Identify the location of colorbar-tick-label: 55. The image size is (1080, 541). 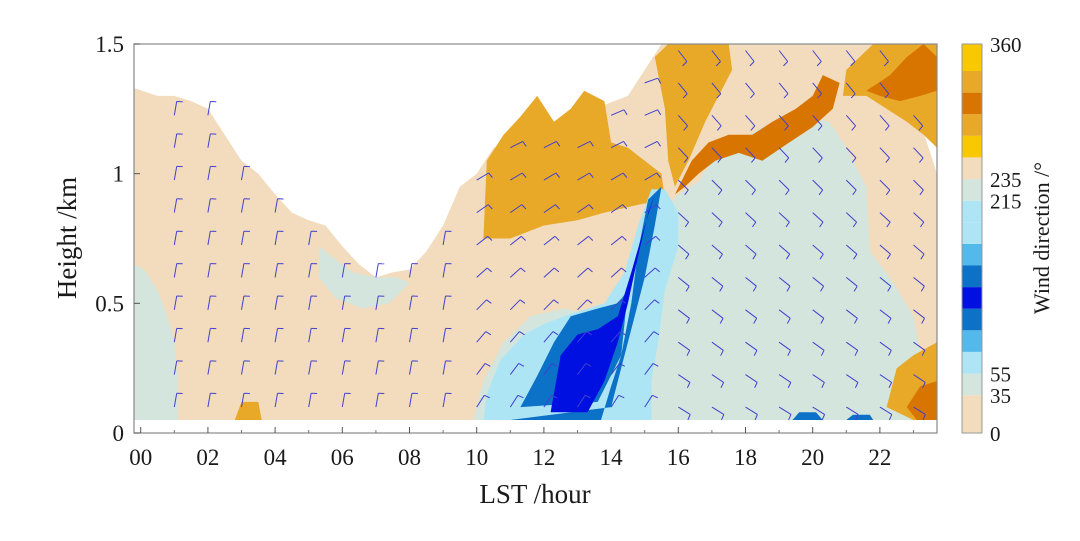
(1000, 375).